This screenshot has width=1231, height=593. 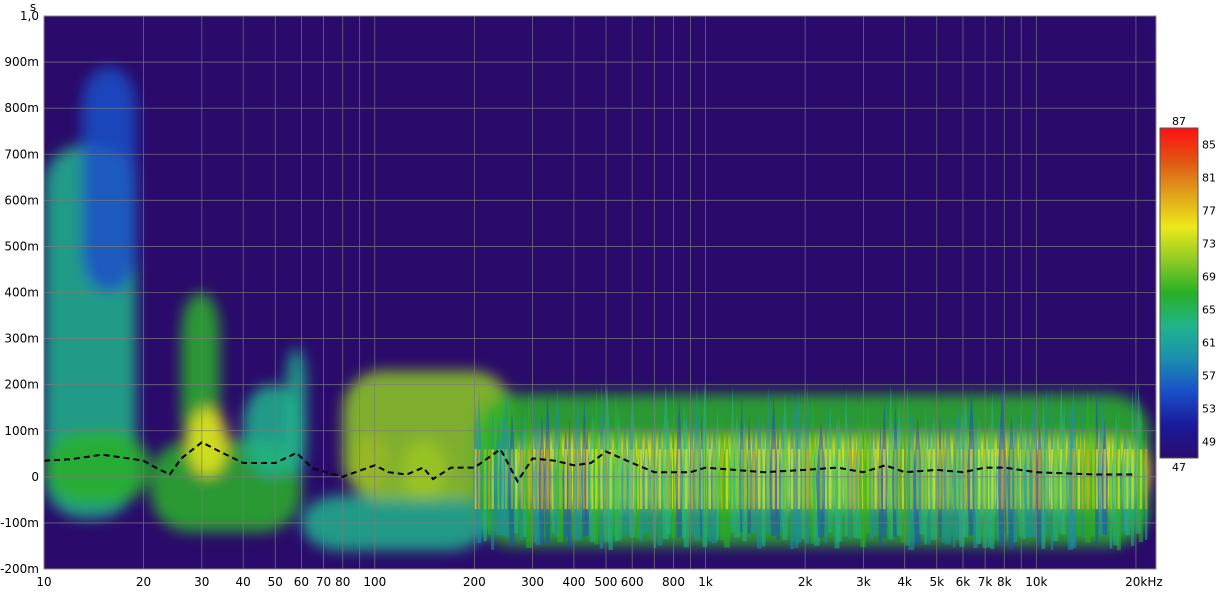 What do you see at coordinates (21, 200) in the screenshot?
I see `y-tick-label: 600m` at bounding box center [21, 200].